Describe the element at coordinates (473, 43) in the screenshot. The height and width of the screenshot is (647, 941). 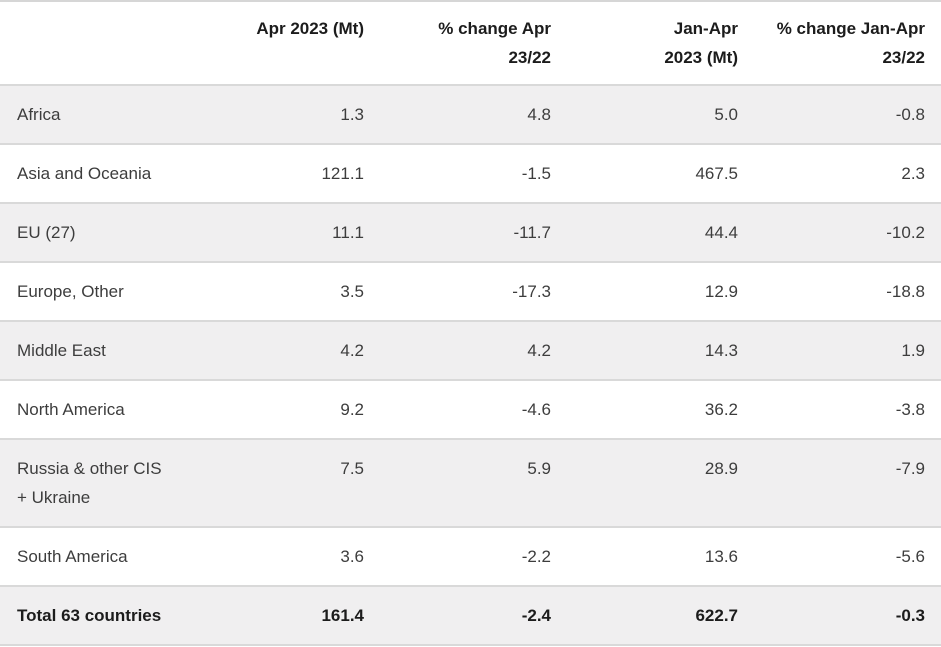
I see `column-header-pct-change-apr: % change Apr 23/22` at that location.